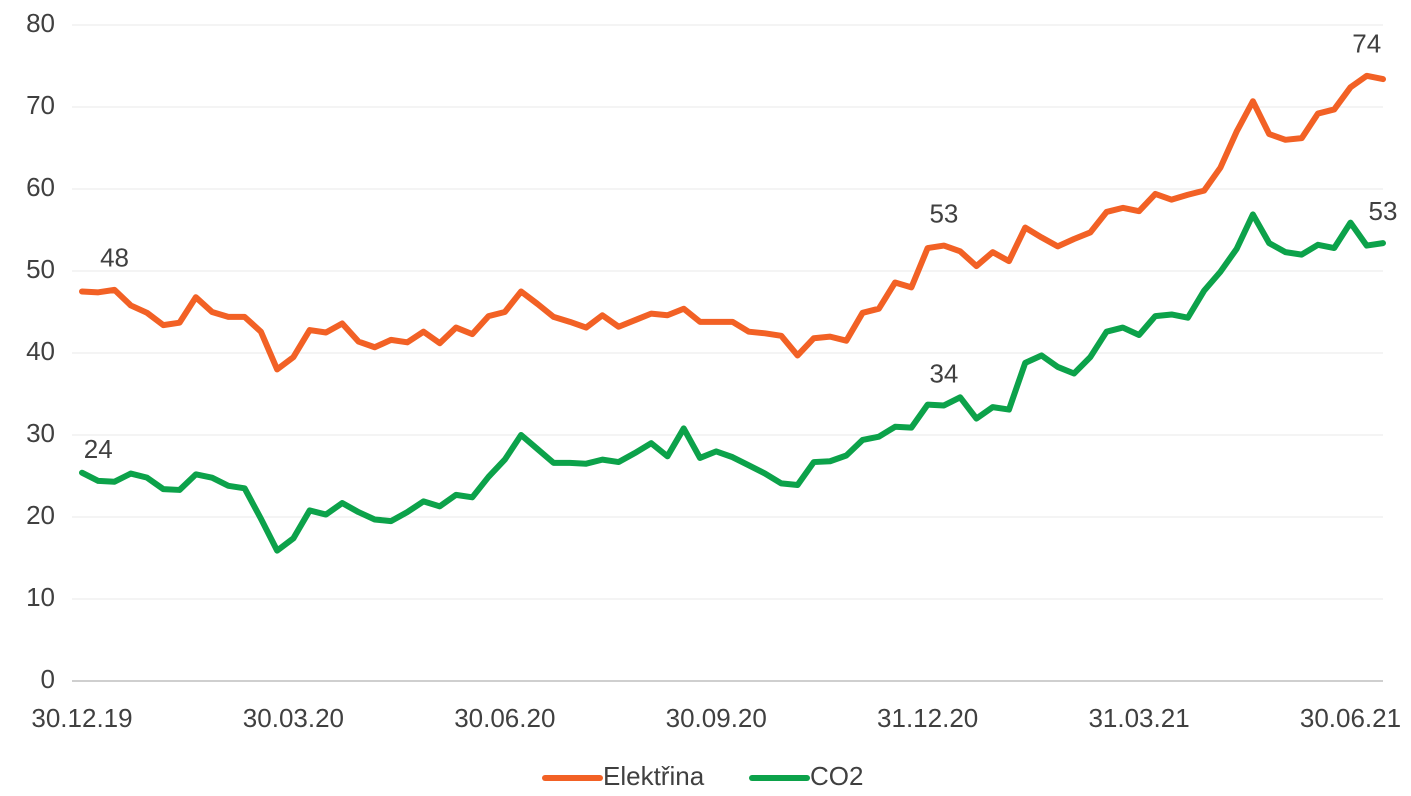 This screenshot has height=796, width=1411. I want to click on legend-label: Elektřina, so click(654, 776).